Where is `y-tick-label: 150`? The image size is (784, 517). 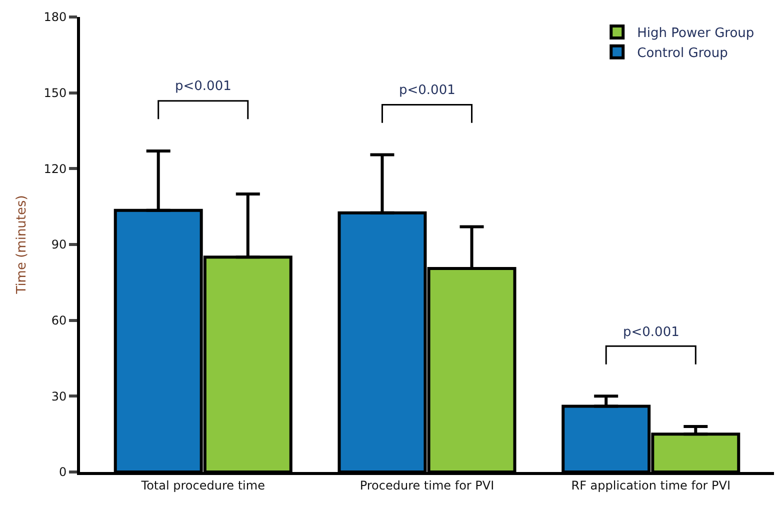
y-tick-label: 150 is located at coordinates (55, 93).